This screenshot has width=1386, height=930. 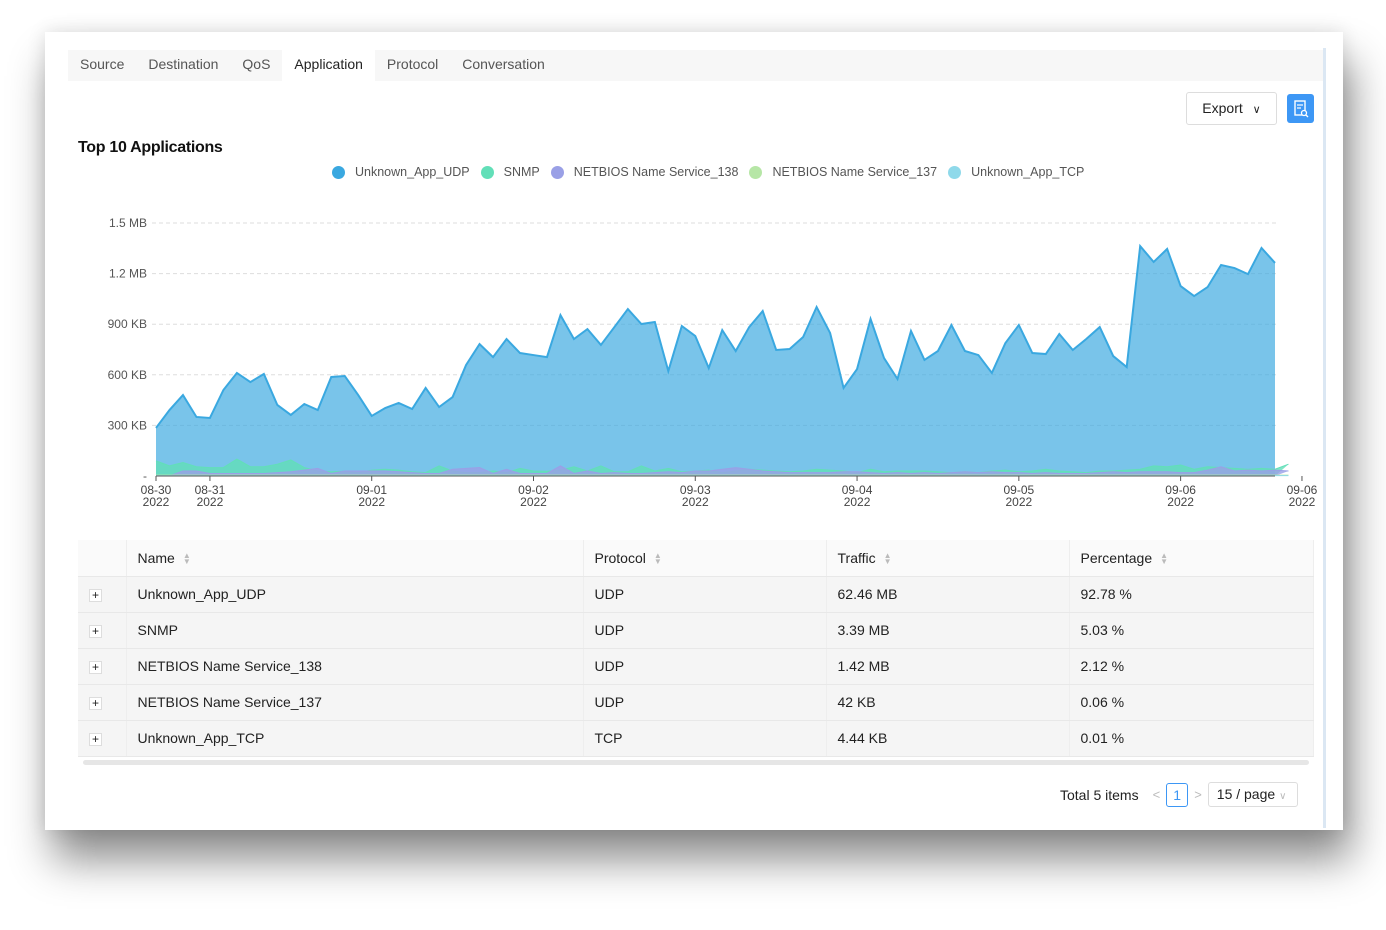 I want to click on expand-column-header, so click(x=102, y=558).